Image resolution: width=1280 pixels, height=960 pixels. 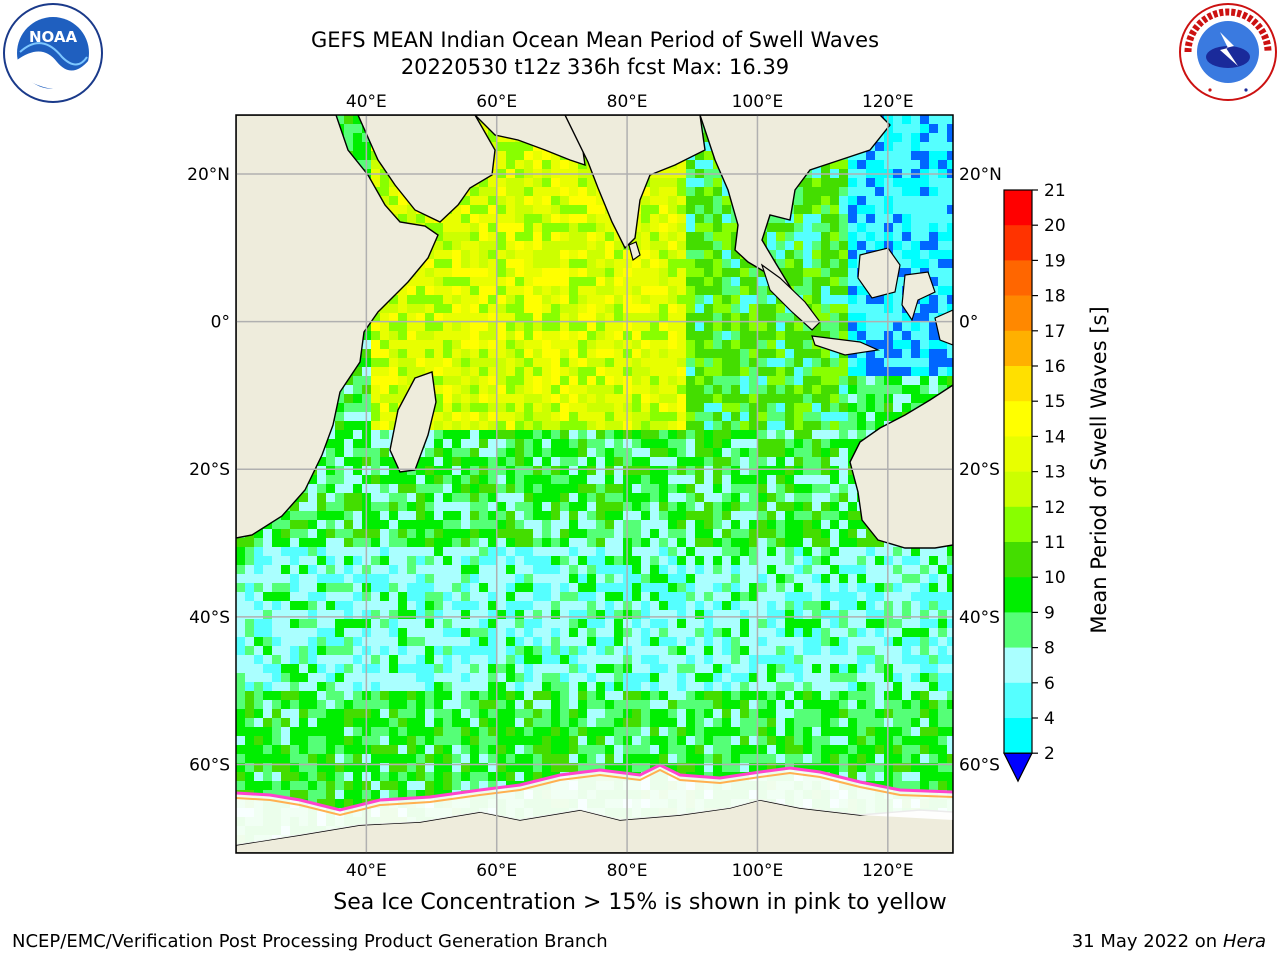 I want to click on sumatra-land, so click(x=790, y=297).